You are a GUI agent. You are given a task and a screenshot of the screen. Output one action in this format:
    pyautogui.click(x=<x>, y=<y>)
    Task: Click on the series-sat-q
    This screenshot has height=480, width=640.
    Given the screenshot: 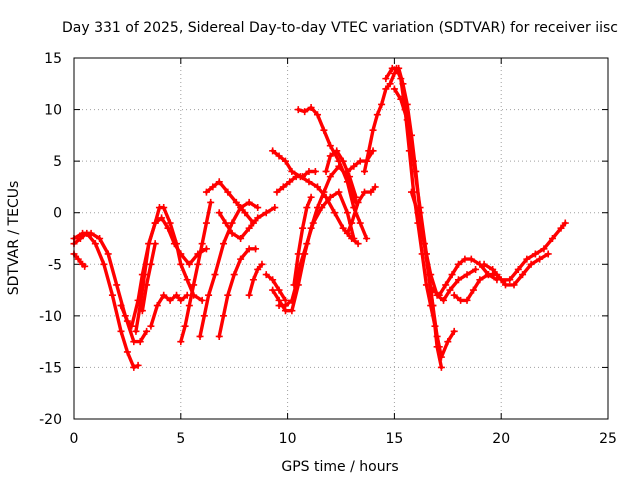 What is the action you would take?
    pyautogui.click(x=302, y=241)
    